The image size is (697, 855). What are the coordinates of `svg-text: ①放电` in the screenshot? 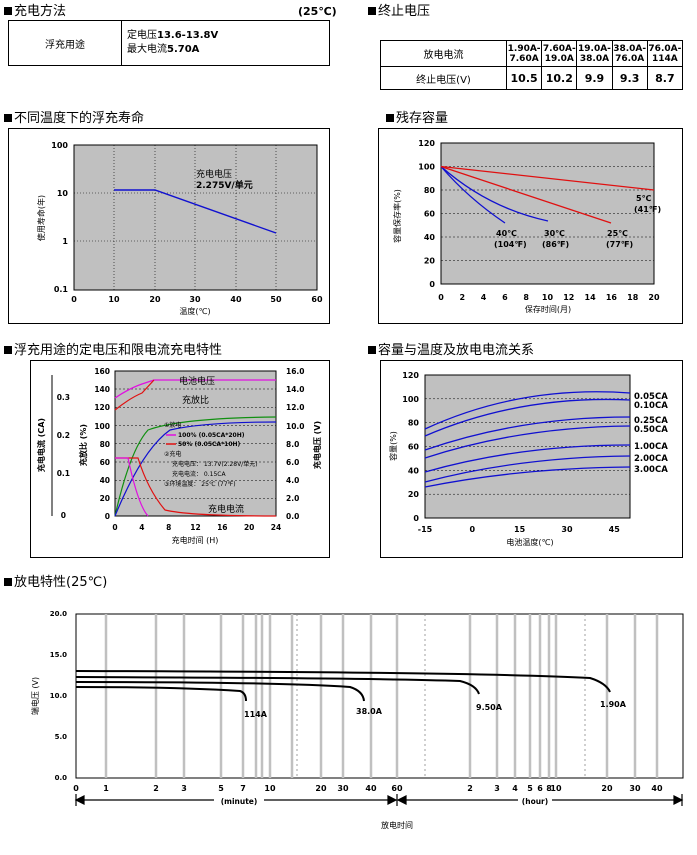 It's located at (172, 425).